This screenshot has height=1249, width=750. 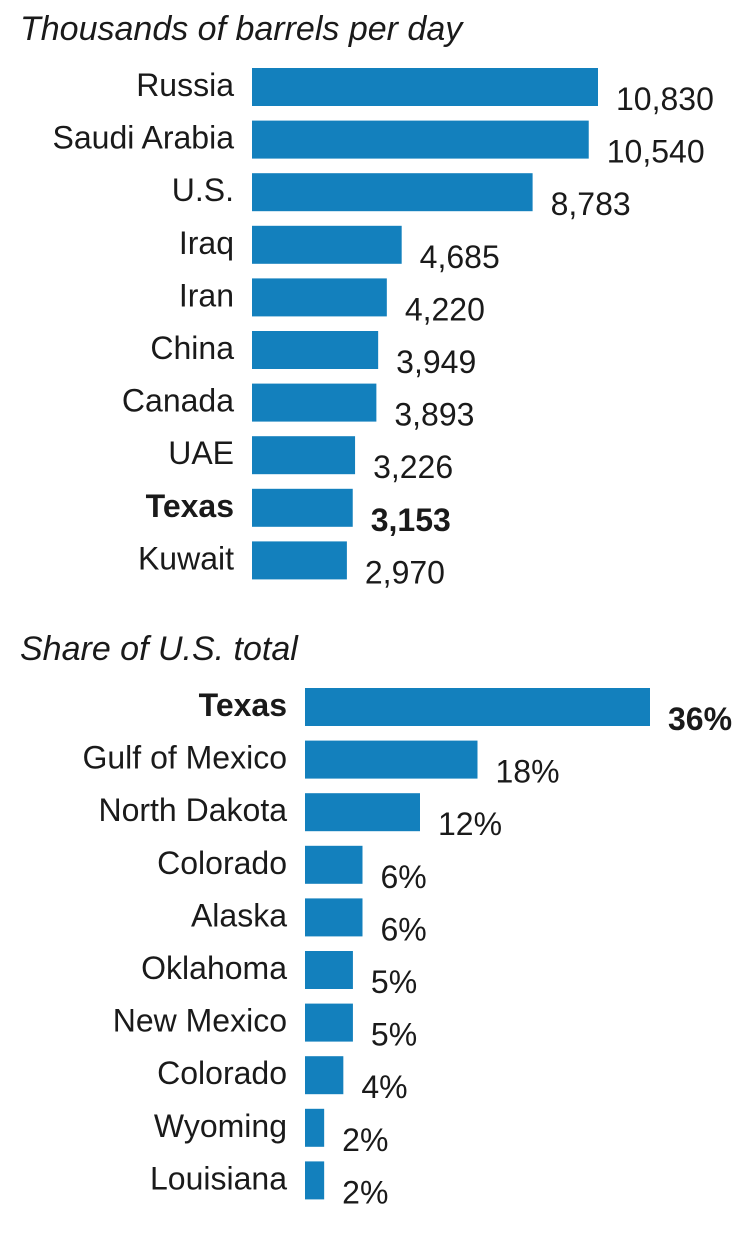 I want to click on value-label-oklahoma-5: 5%, so click(x=394, y=982).